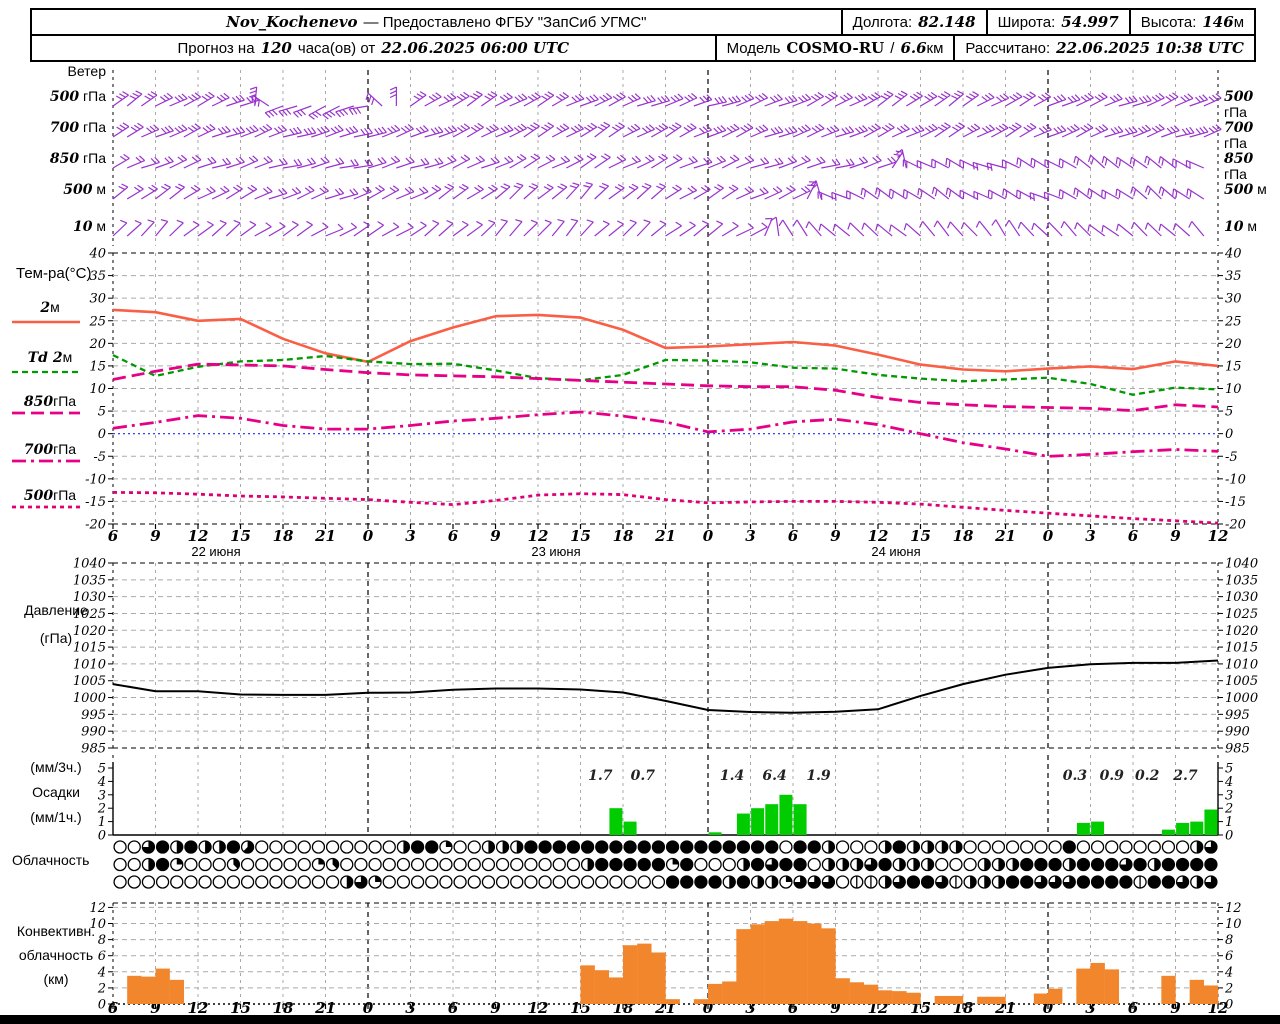 Image resolution: width=1280 pixels, height=1024 pixels. Describe the element at coordinates (102, 795) in the screenshot. I see `precip-ytick-left: 3` at that location.